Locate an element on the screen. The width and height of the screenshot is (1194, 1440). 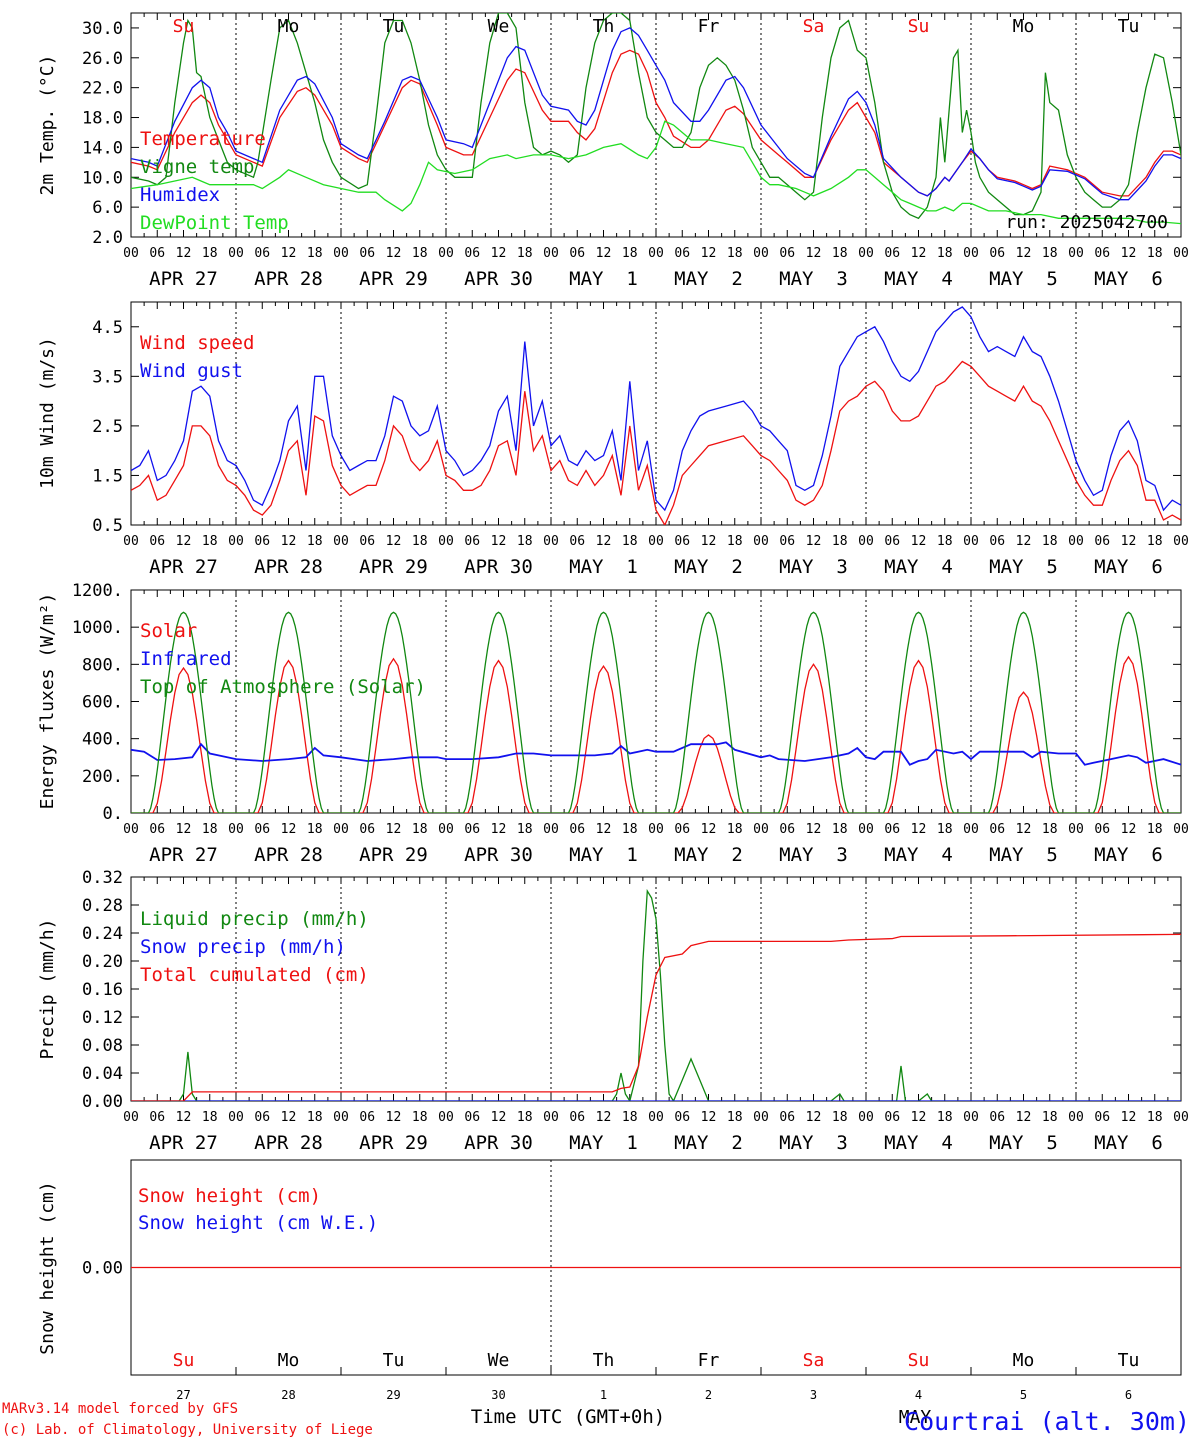
date-label: MAY 4 is located at coordinates (918, 855).